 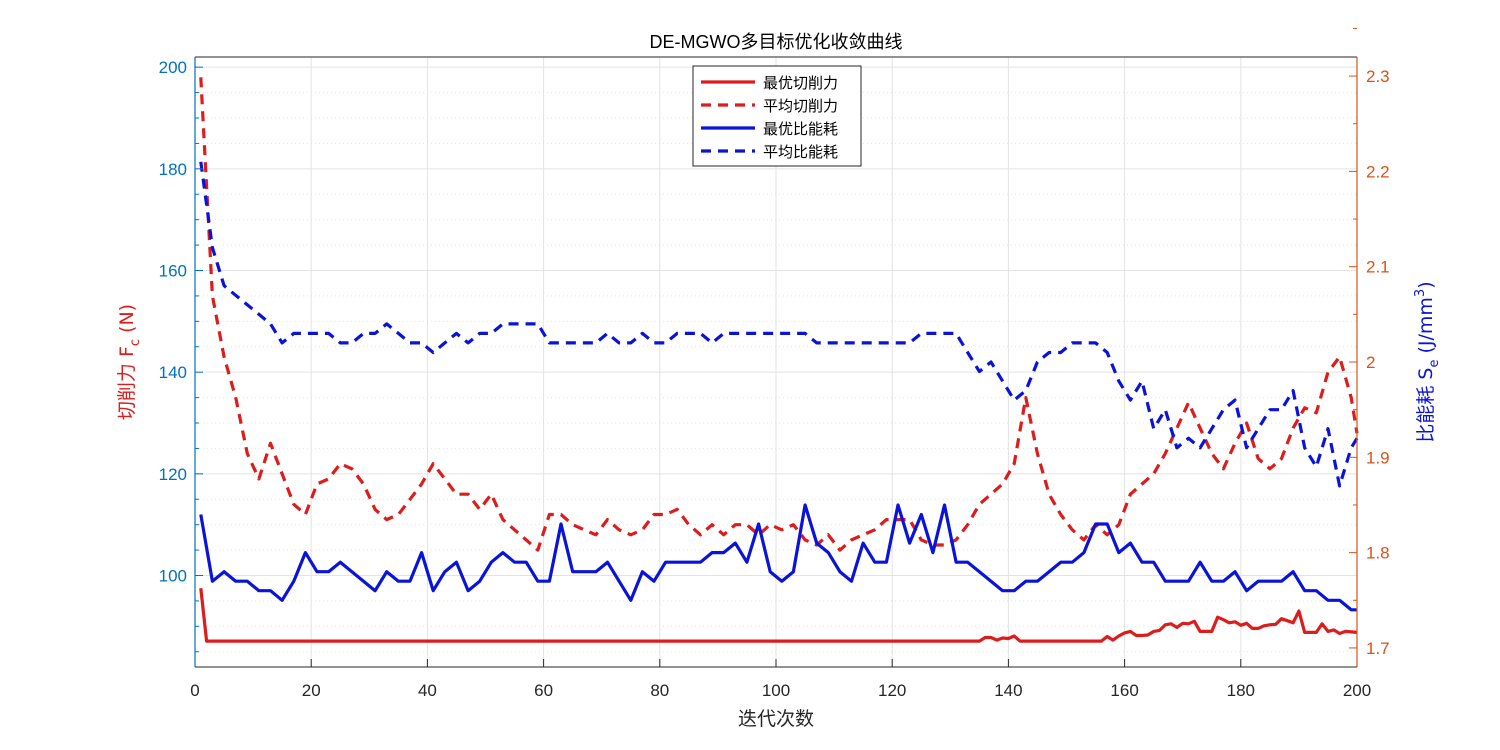 What do you see at coordinates (1008, 690) in the screenshot?
I see `x-tick-label: 140` at bounding box center [1008, 690].